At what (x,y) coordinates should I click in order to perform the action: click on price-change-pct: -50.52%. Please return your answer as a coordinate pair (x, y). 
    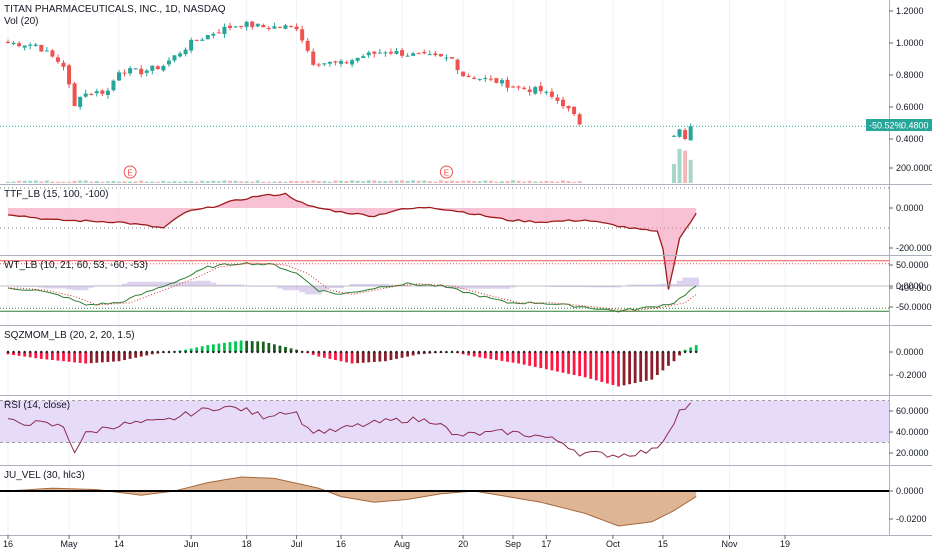
    Looking at the image, I should click on (886, 126).